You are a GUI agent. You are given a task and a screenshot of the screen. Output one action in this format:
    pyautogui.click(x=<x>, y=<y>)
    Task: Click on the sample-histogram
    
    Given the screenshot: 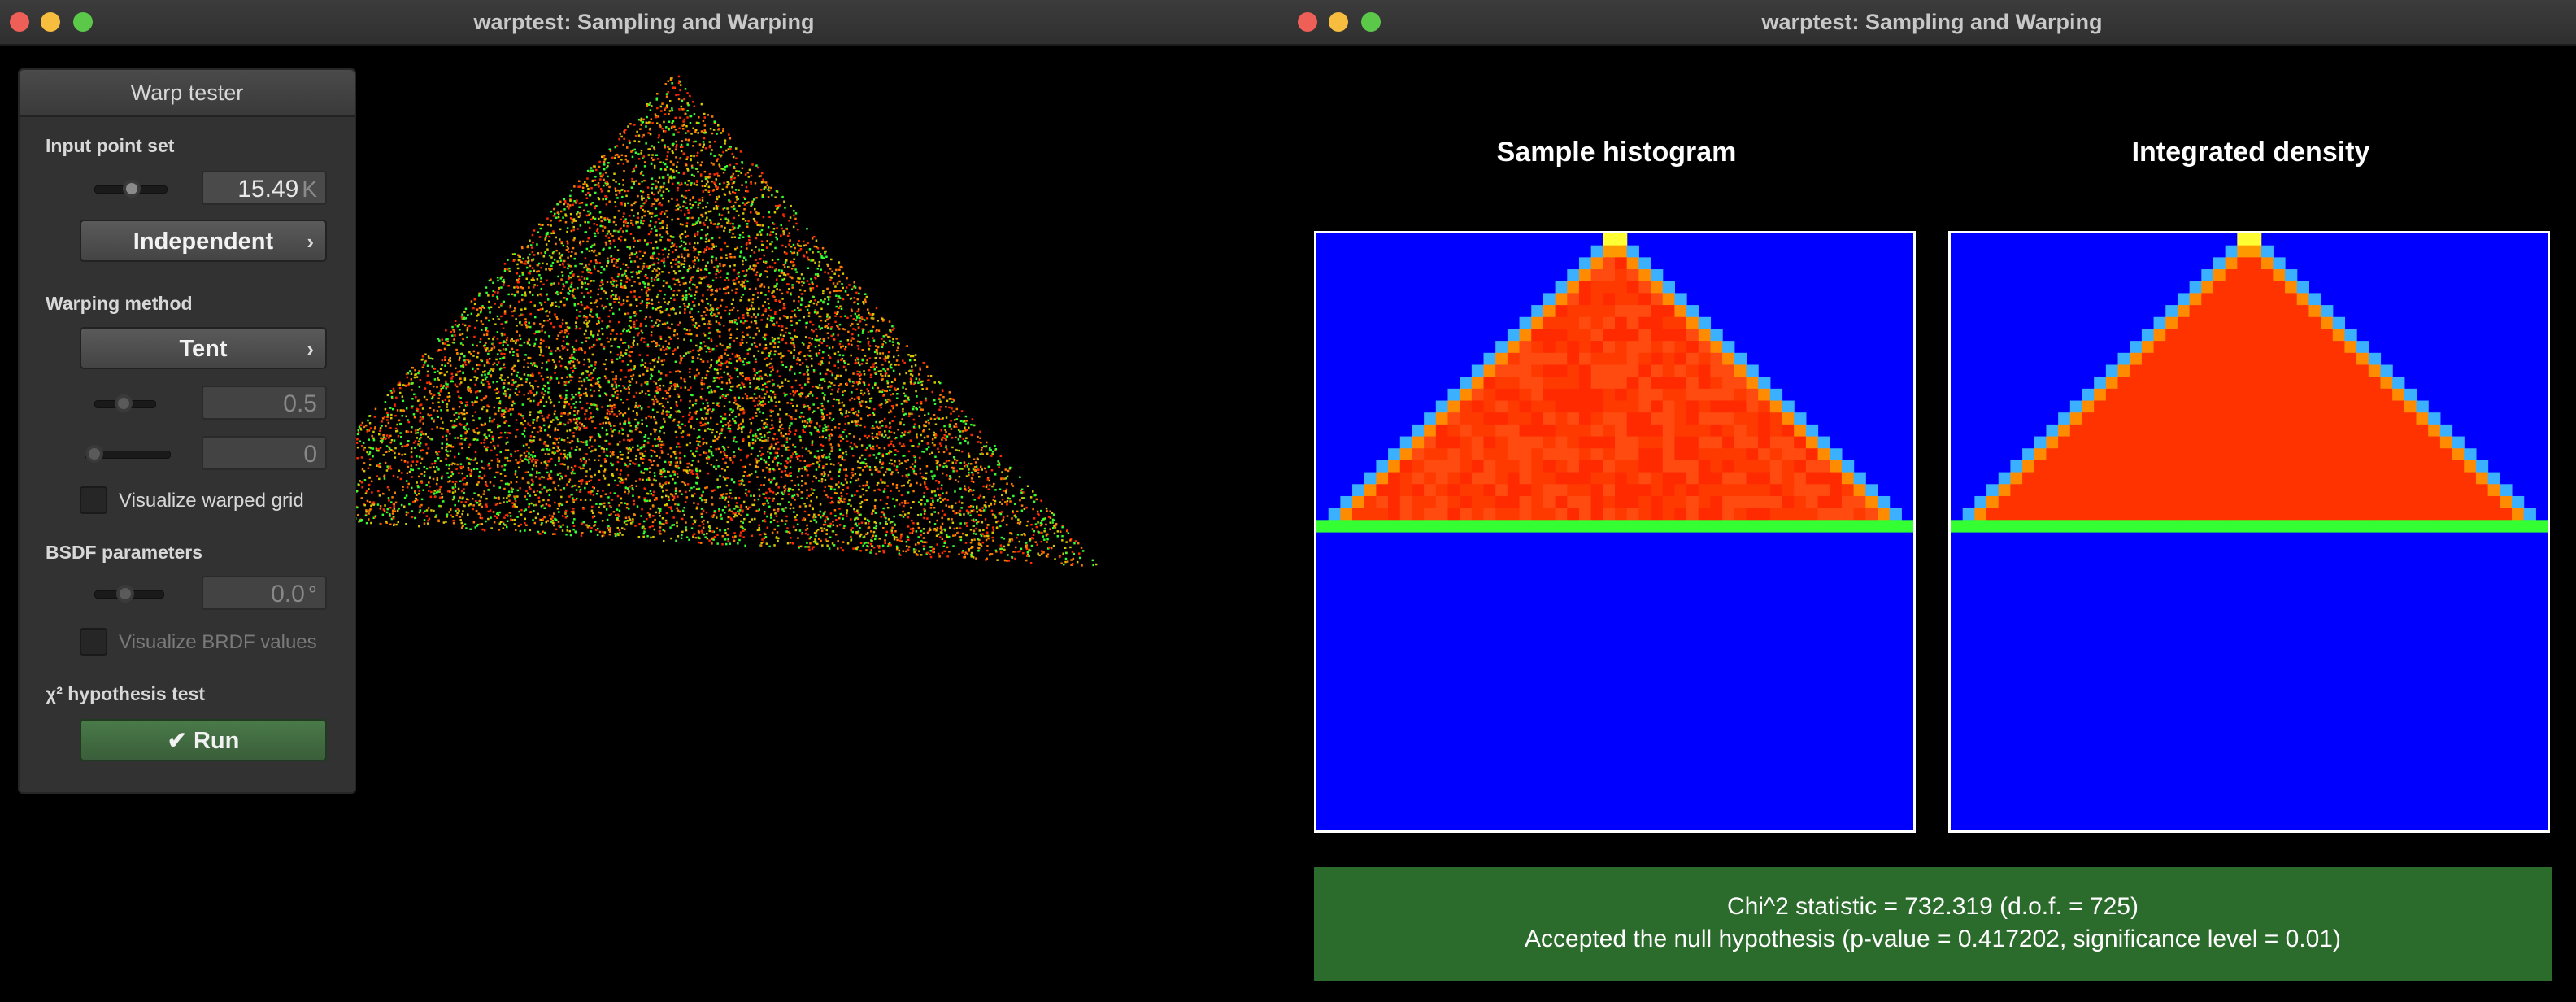 What is the action you would take?
    pyautogui.click(x=1615, y=532)
    